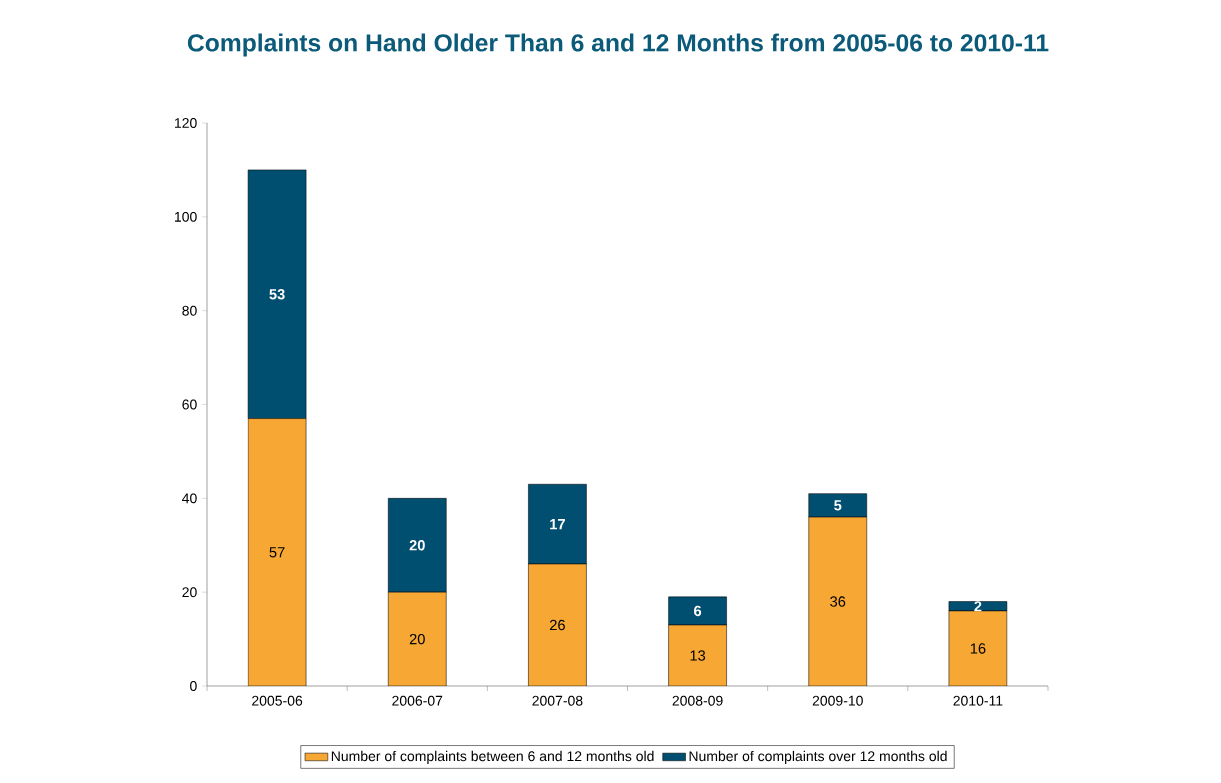 This screenshot has height=783, width=1221. I want to click on data-label: 16, so click(978, 648).